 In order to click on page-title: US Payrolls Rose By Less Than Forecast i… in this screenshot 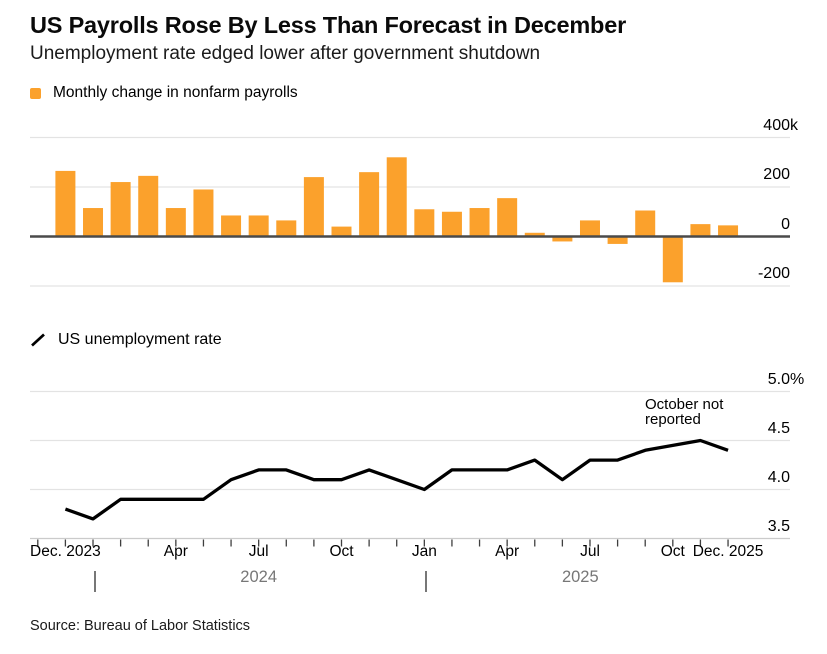, I will do `click(328, 25)`.